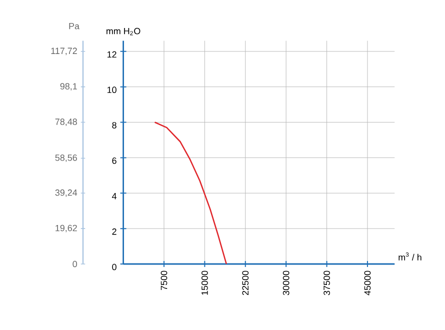  Describe the element at coordinates (111, 90) in the screenshot. I see `y-tick-label: 10` at that location.